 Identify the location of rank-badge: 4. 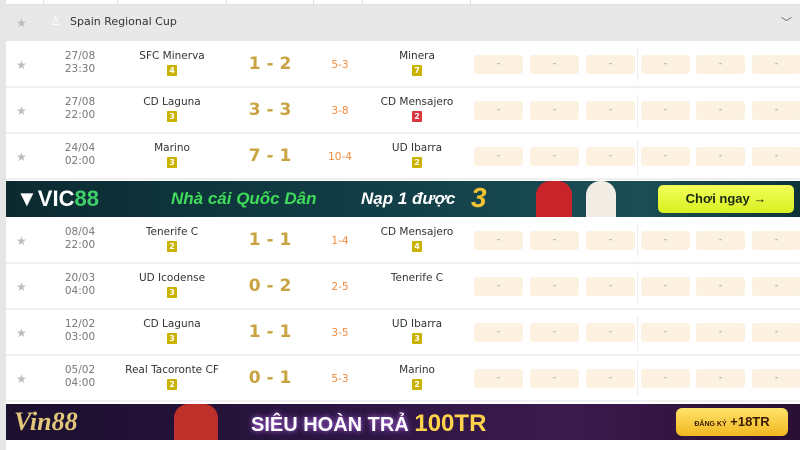
(172, 70).